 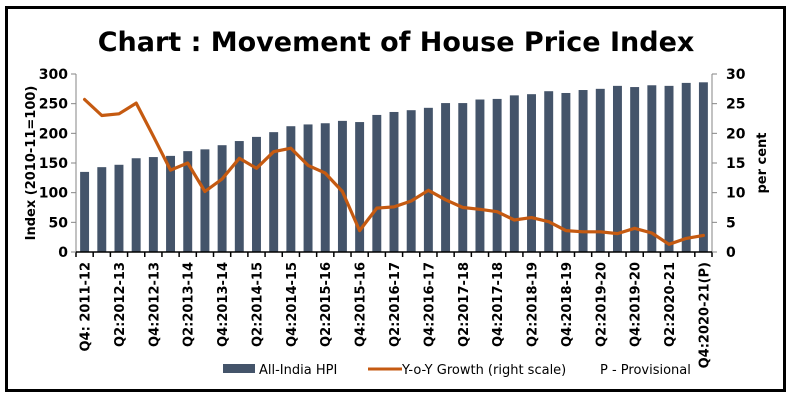 What do you see at coordinates (86, 307) in the screenshot?
I see `x-tick-label: Q4: 2011-12` at bounding box center [86, 307].